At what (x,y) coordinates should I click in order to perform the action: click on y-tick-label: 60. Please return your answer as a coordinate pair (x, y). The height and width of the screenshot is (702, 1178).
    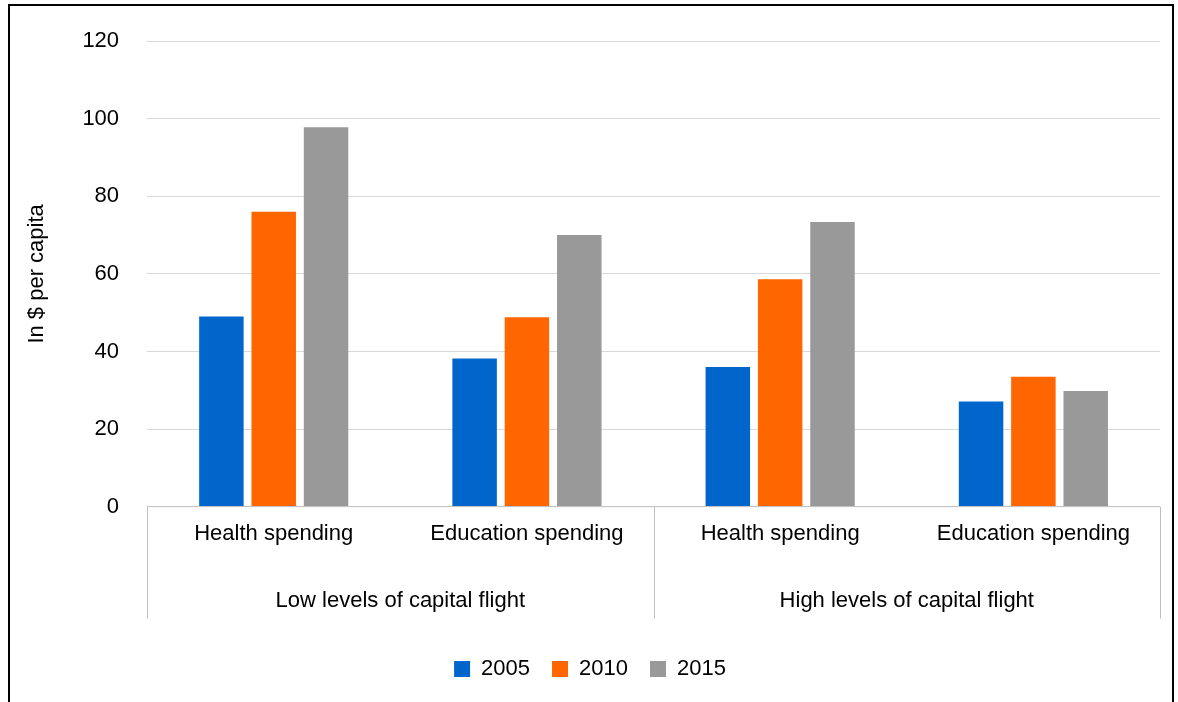
    Looking at the image, I should click on (107, 272).